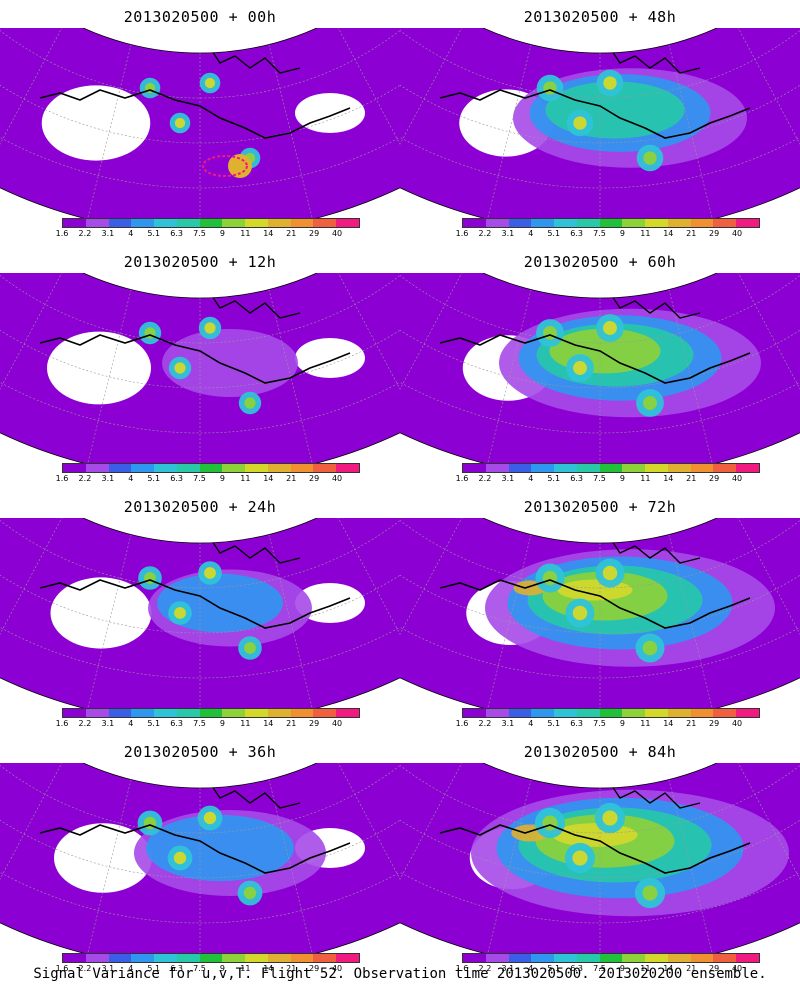 Image resolution: width=800 pixels, height=1000 pixels. I want to click on panel-title: 2013020500 + 24h, so click(200, 507).